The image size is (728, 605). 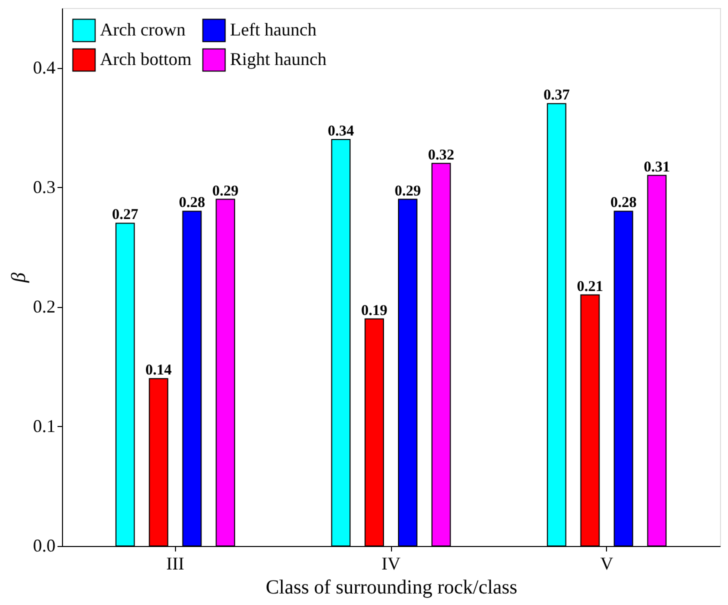 I want to click on y-axis-title: β, so click(x=19, y=278).